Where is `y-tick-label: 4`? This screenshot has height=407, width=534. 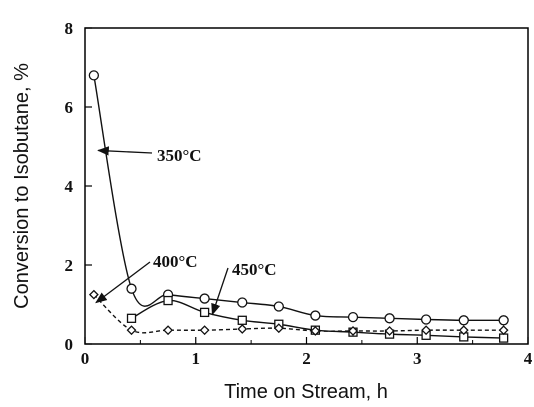 y-tick-label: 4 is located at coordinates (69, 186).